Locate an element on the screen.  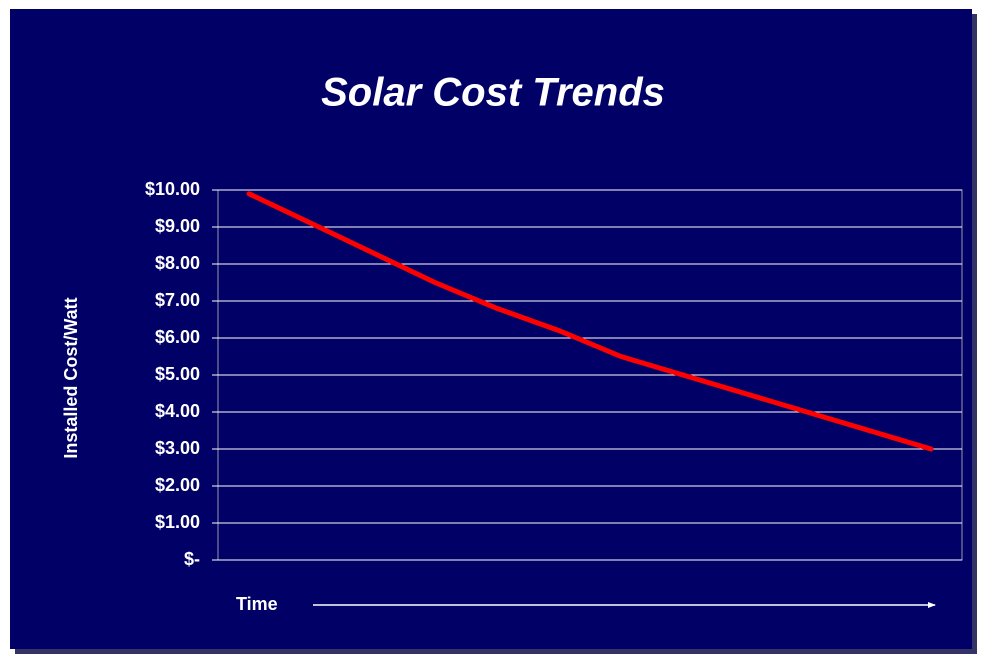
y-tick-label: $4.00 is located at coordinates (177, 411).